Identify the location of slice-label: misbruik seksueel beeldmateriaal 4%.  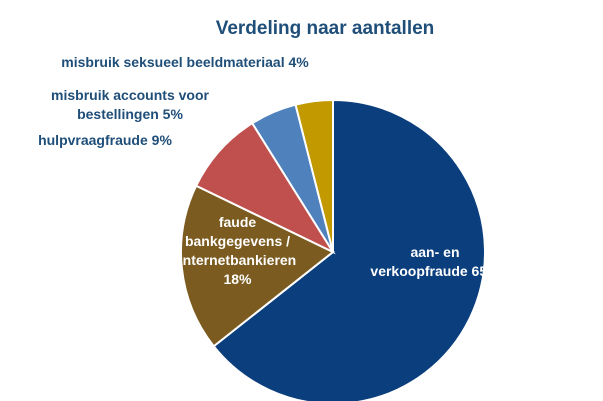
(185, 62).